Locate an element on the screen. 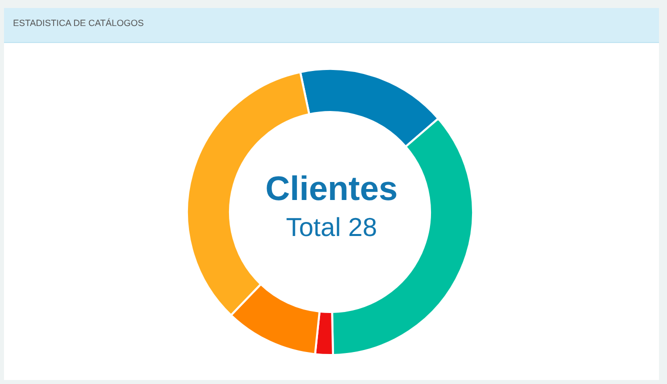 The width and height of the screenshot is (667, 384). text: ESTADISTICA DE CATÁLOGOS is located at coordinates (331, 25).